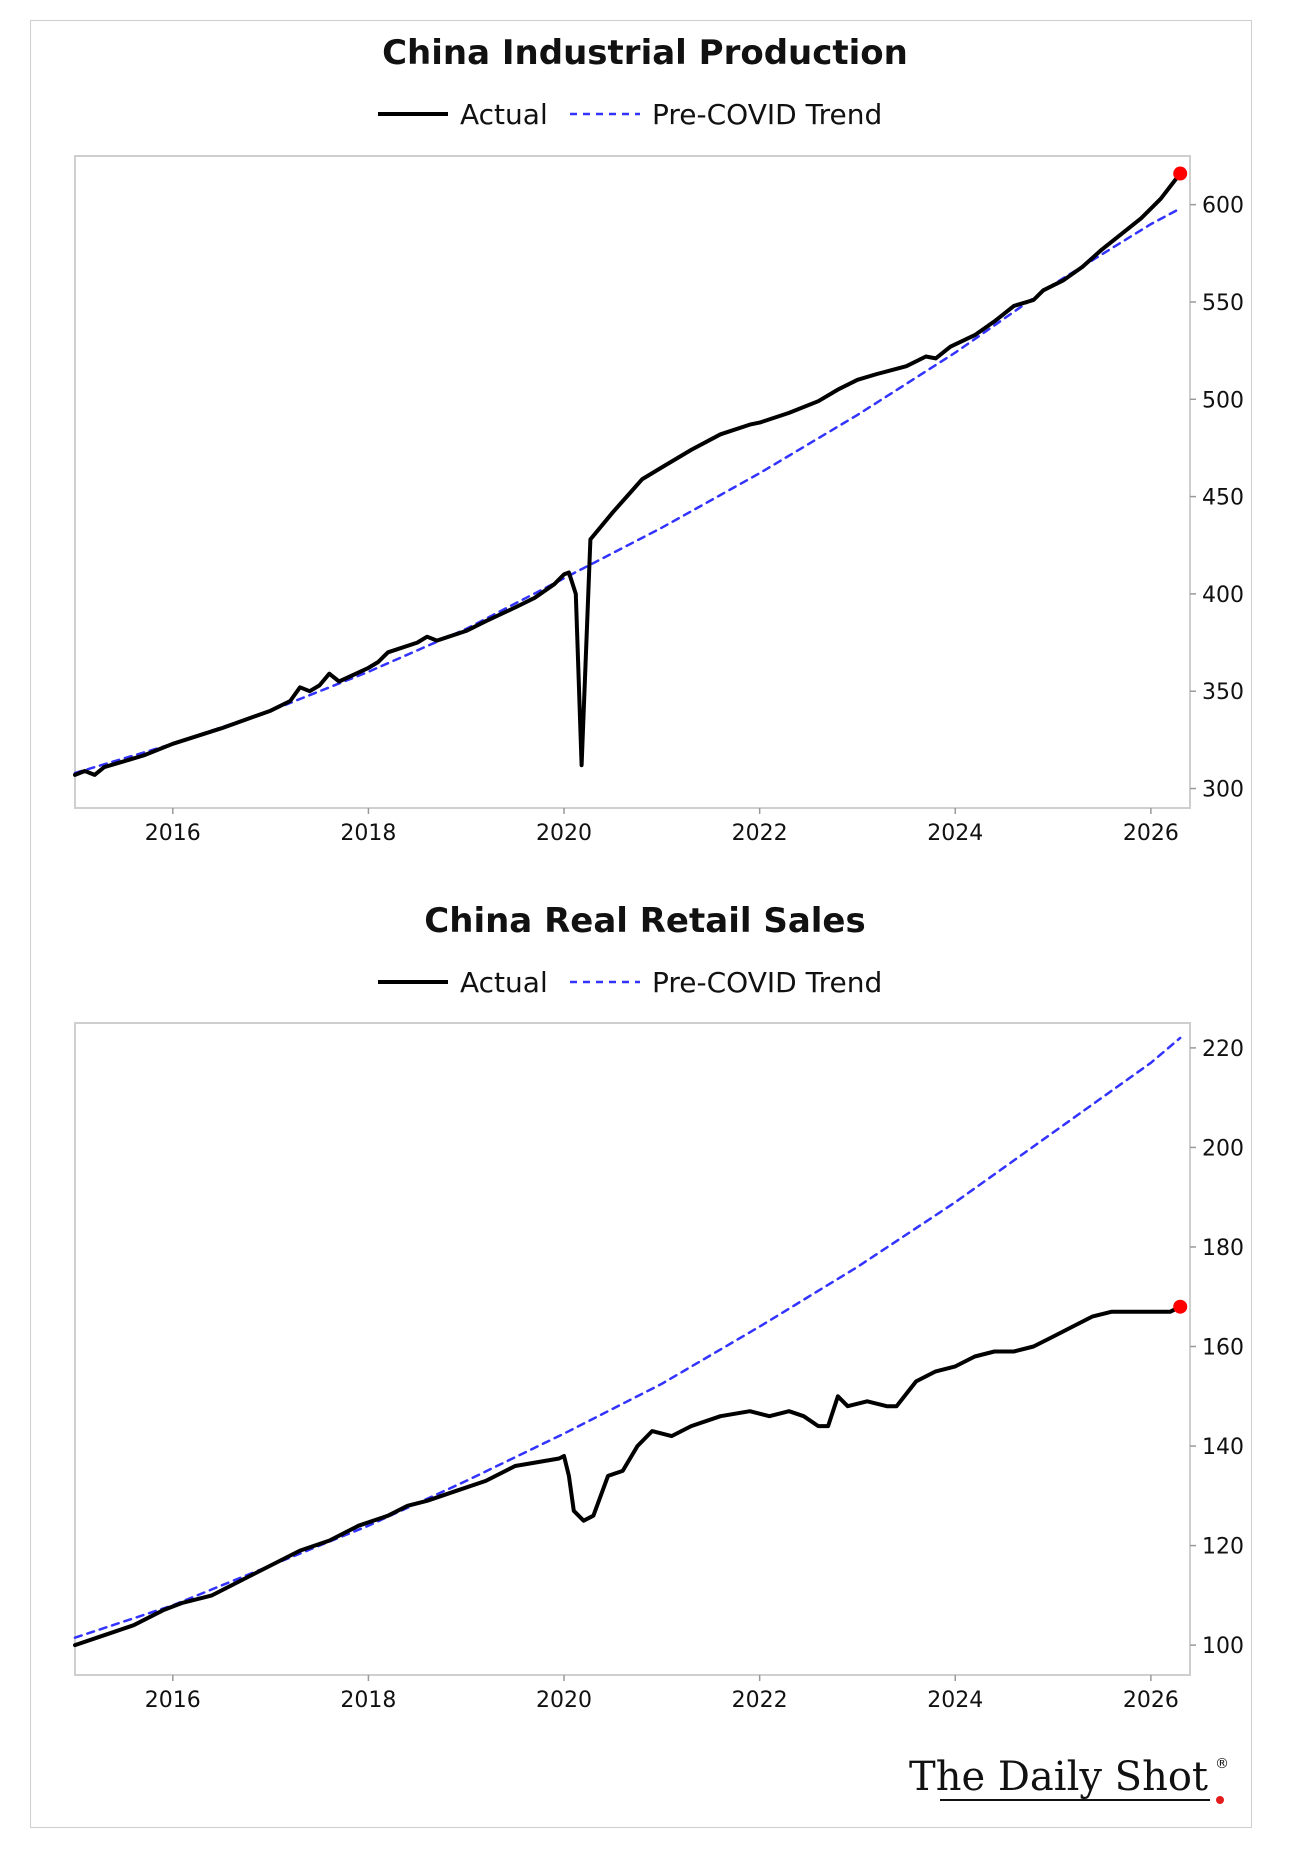 The width and height of the screenshot is (1291, 1851). What do you see at coordinates (1058, 1777) in the screenshot?
I see `brand-name: The Daily Shot` at bounding box center [1058, 1777].